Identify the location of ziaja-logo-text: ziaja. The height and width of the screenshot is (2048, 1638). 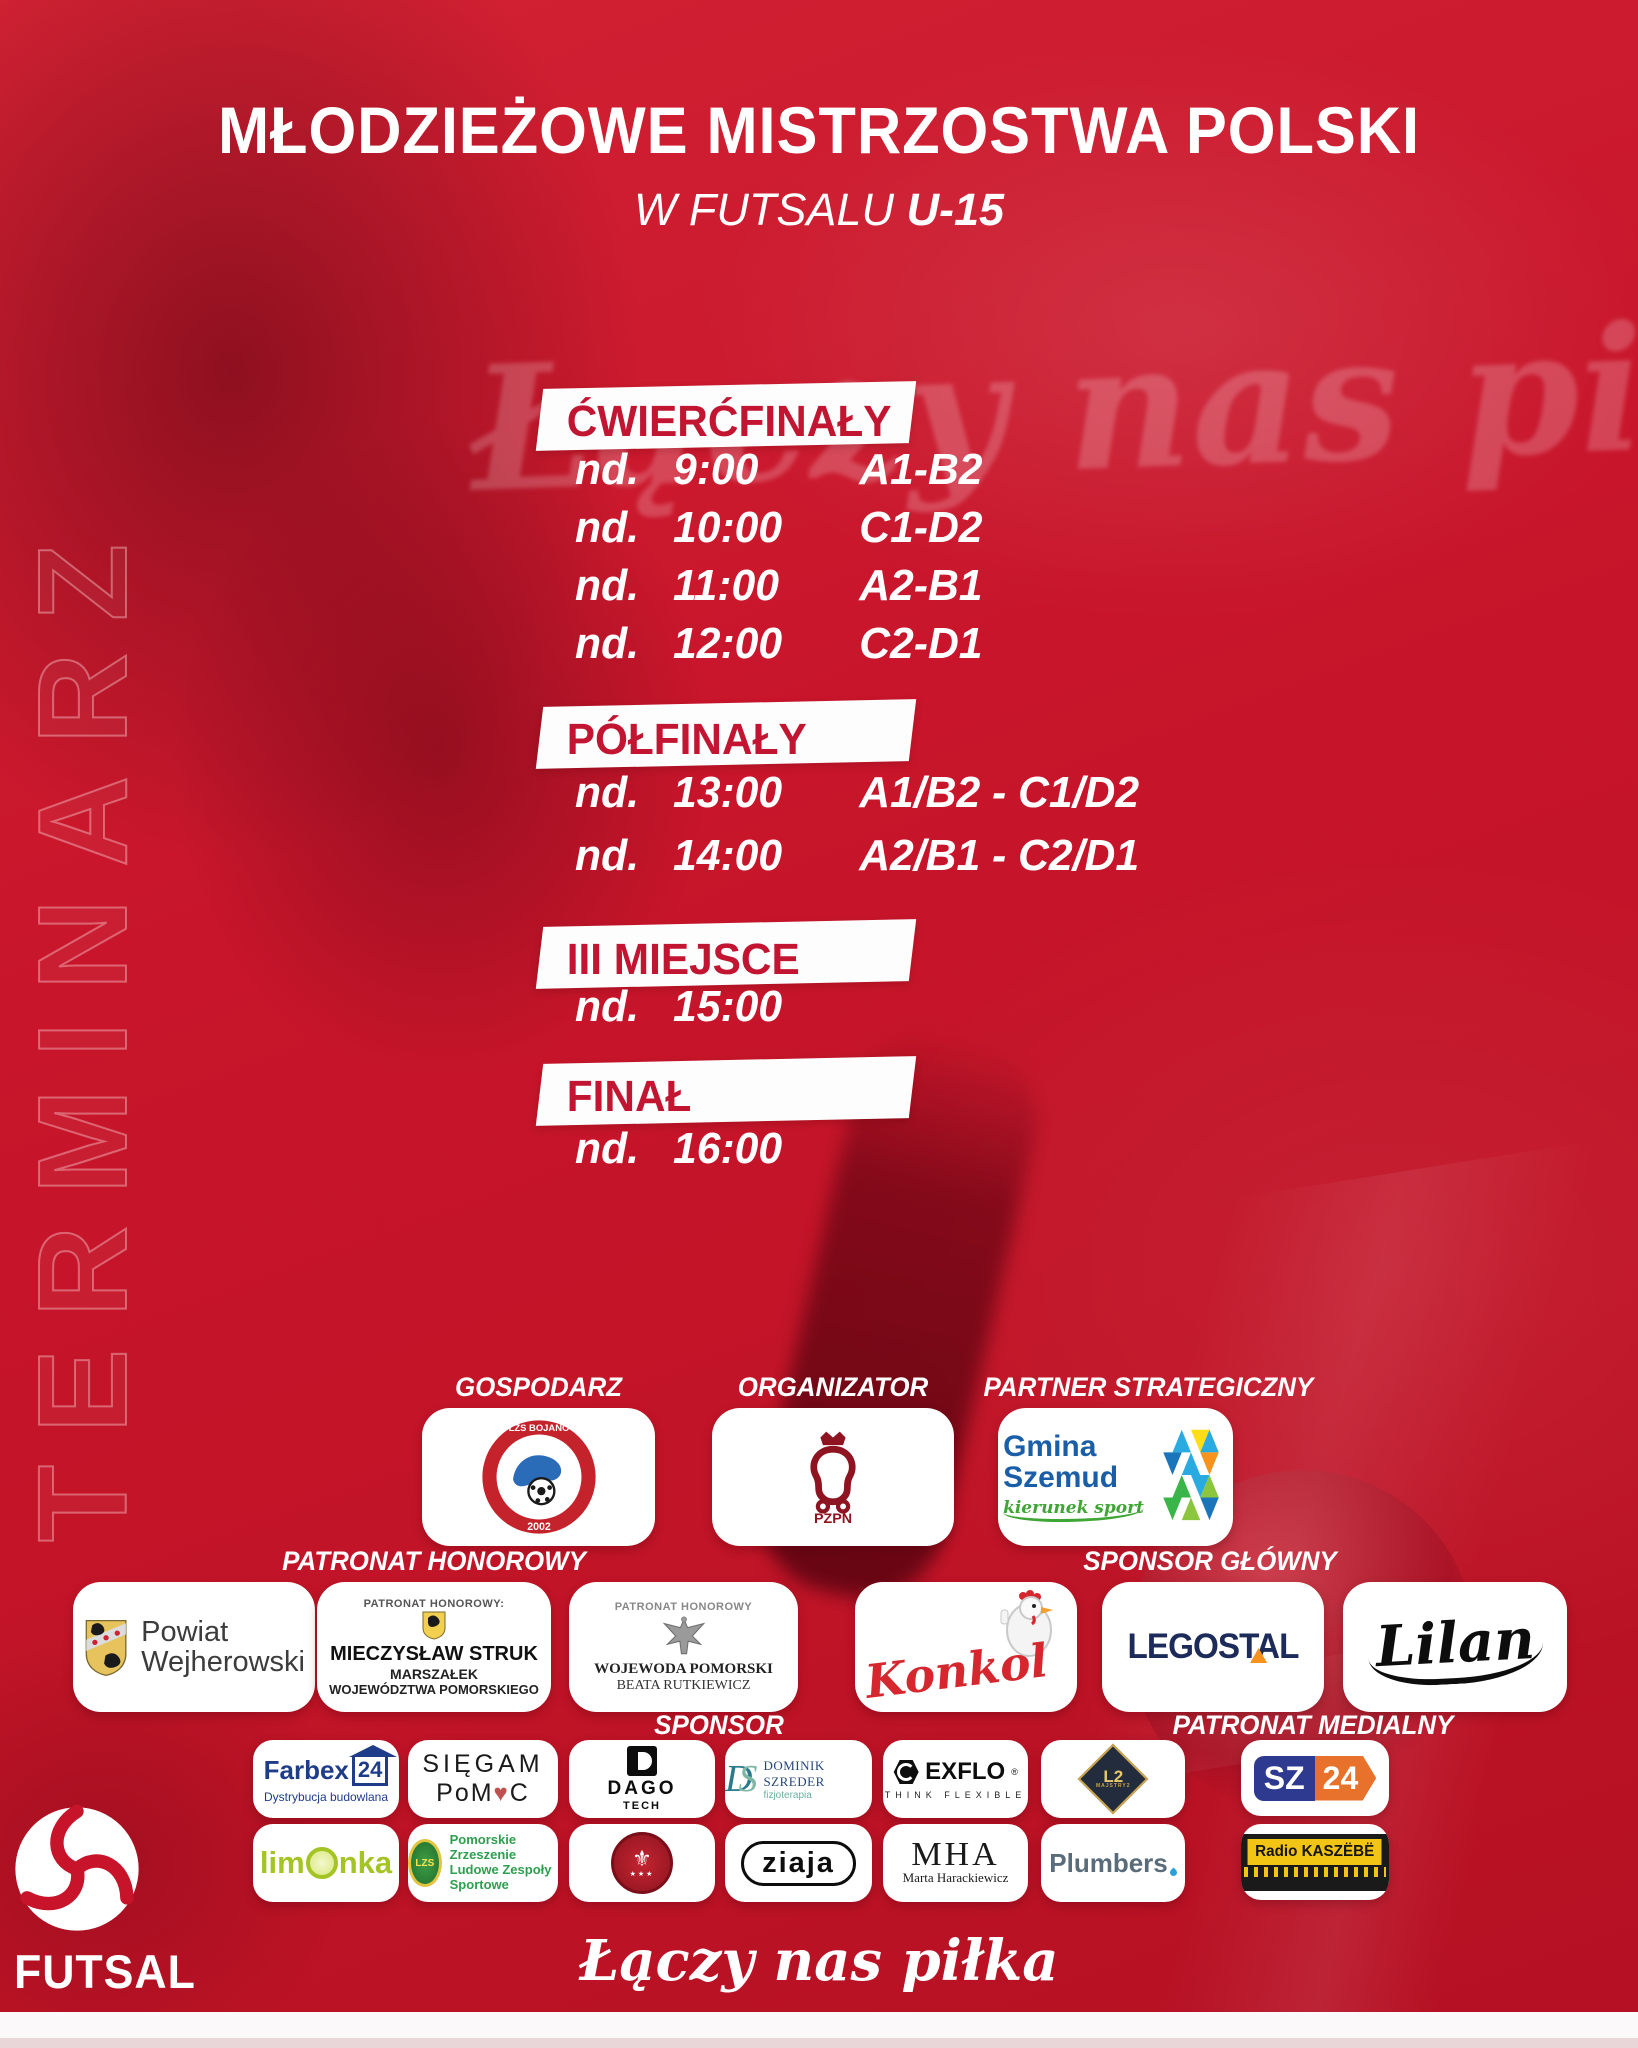
(798, 1863).